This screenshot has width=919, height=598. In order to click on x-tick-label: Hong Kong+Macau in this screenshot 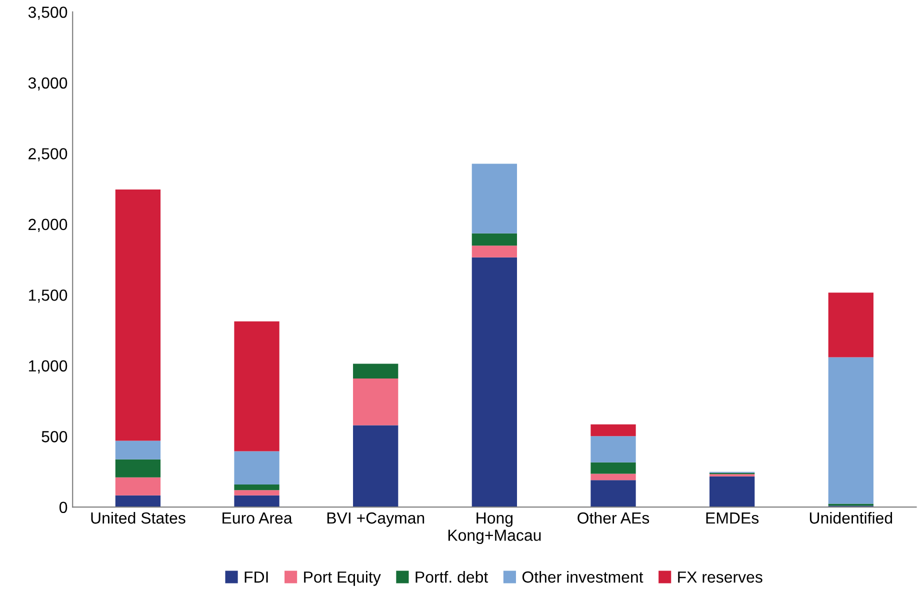, I will do `click(494, 528)`.